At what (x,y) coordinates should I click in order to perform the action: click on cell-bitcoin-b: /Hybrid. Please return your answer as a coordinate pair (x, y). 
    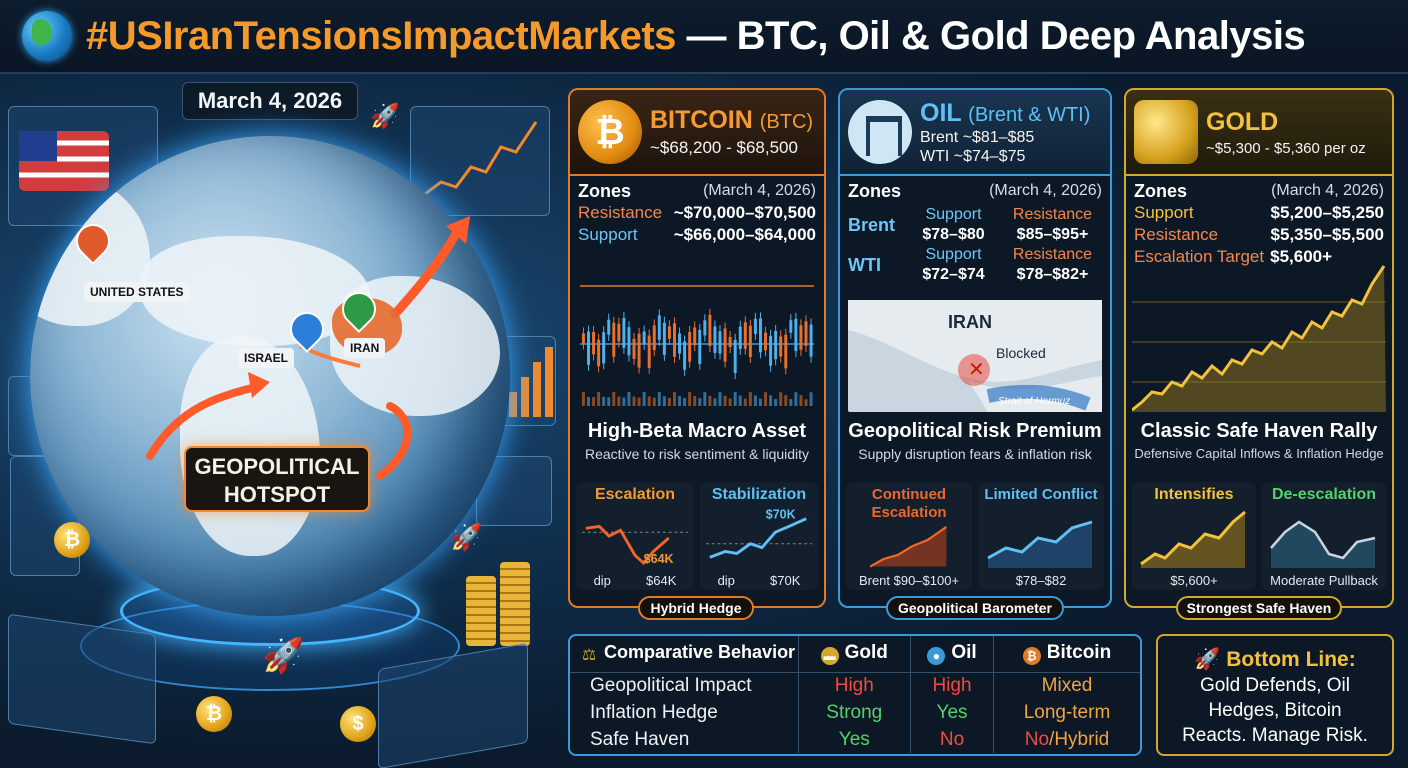
    Looking at the image, I should click on (1079, 739).